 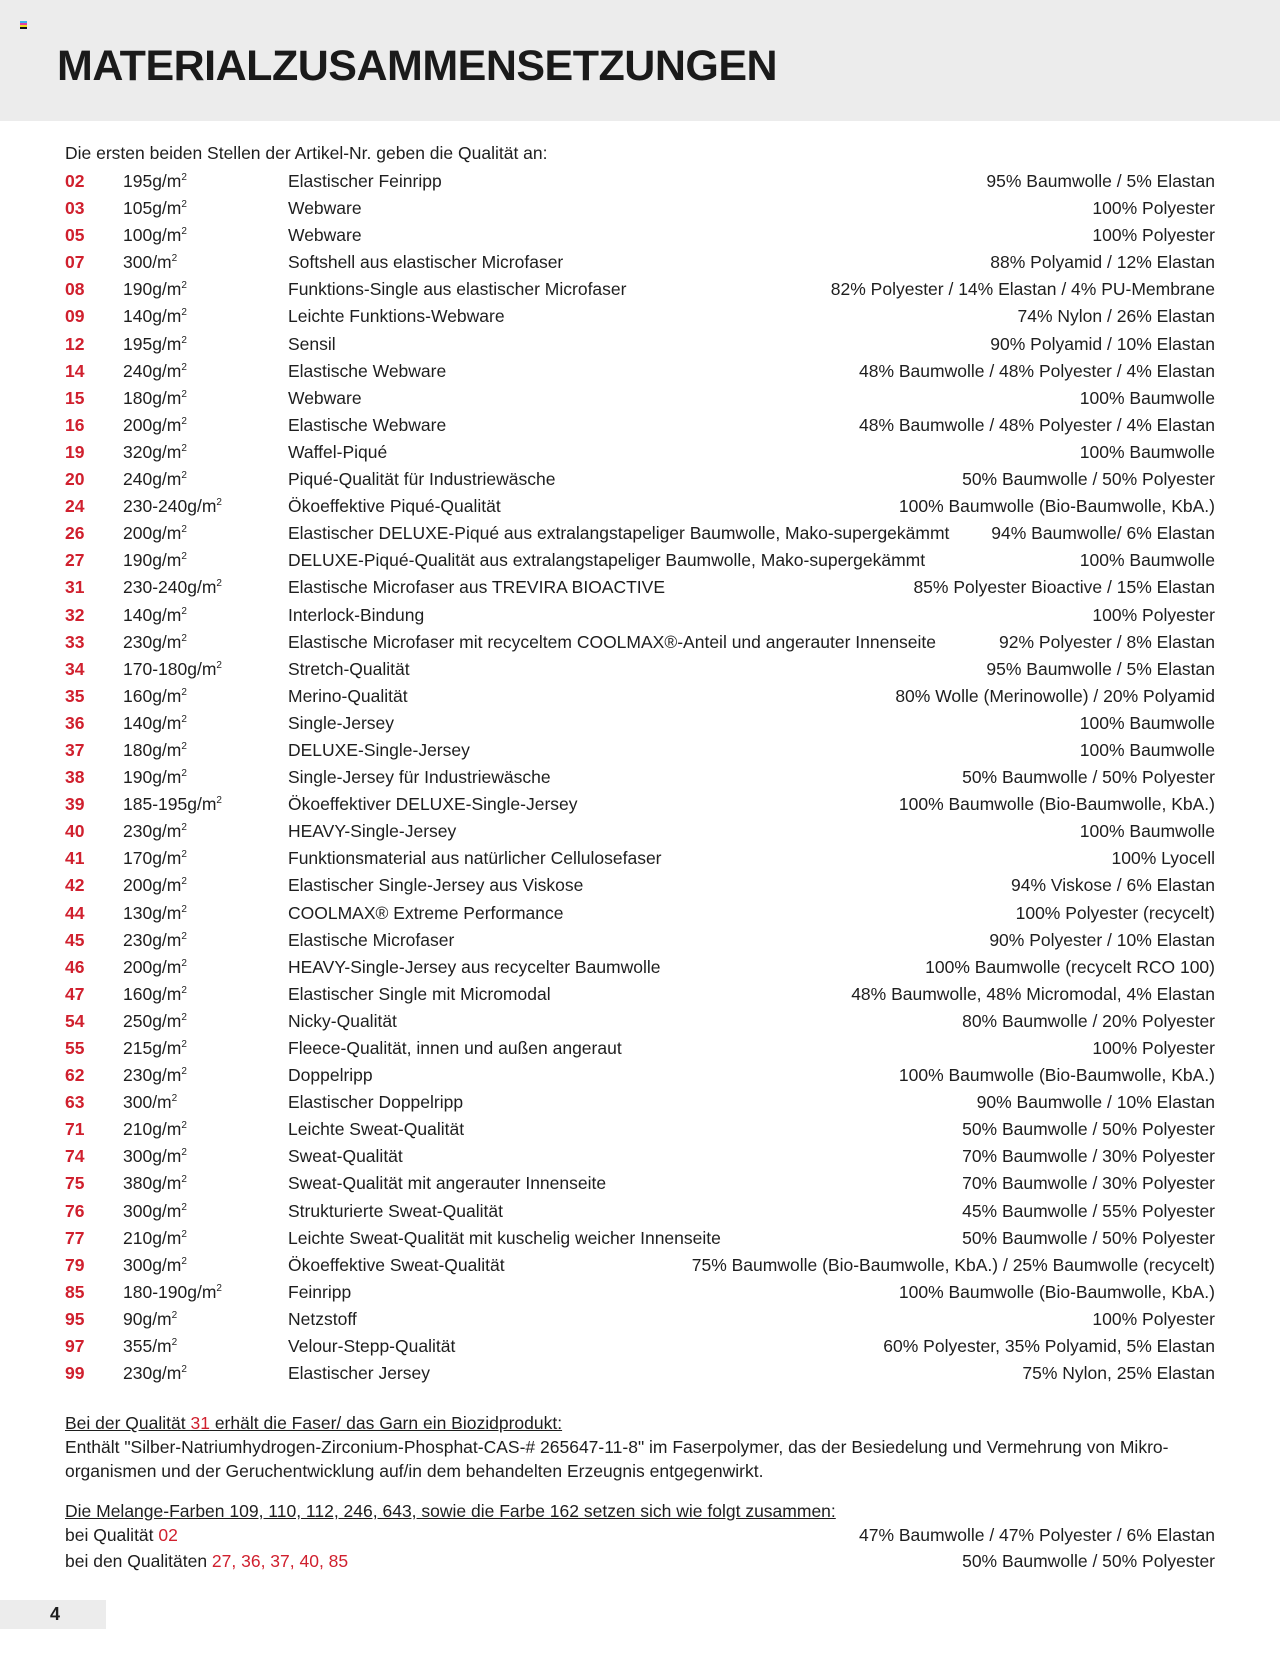 What do you see at coordinates (75, 804) in the screenshot?
I see `quality-code: 39` at bounding box center [75, 804].